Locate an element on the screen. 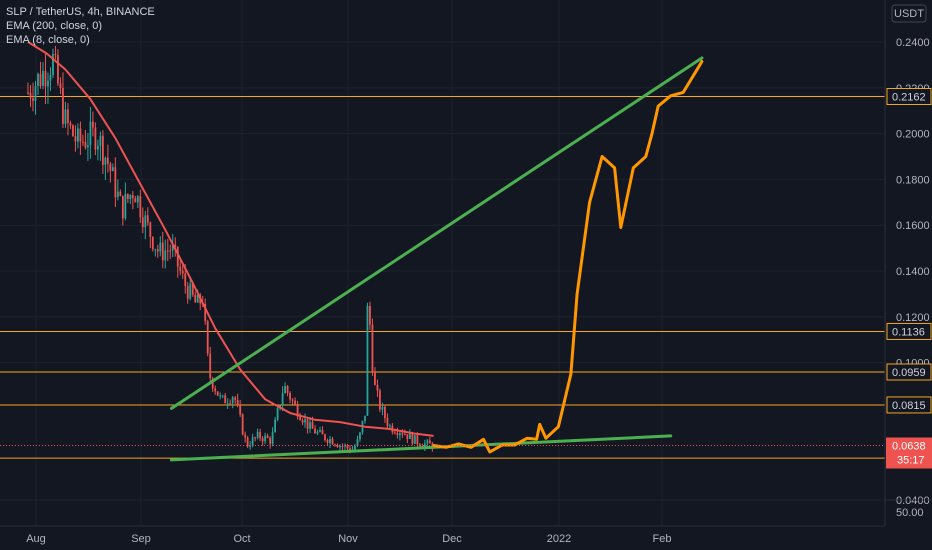 The height and width of the screenshot is (550, 932). level-badge-label: 0.2162 is located at coordinates (909, 98).